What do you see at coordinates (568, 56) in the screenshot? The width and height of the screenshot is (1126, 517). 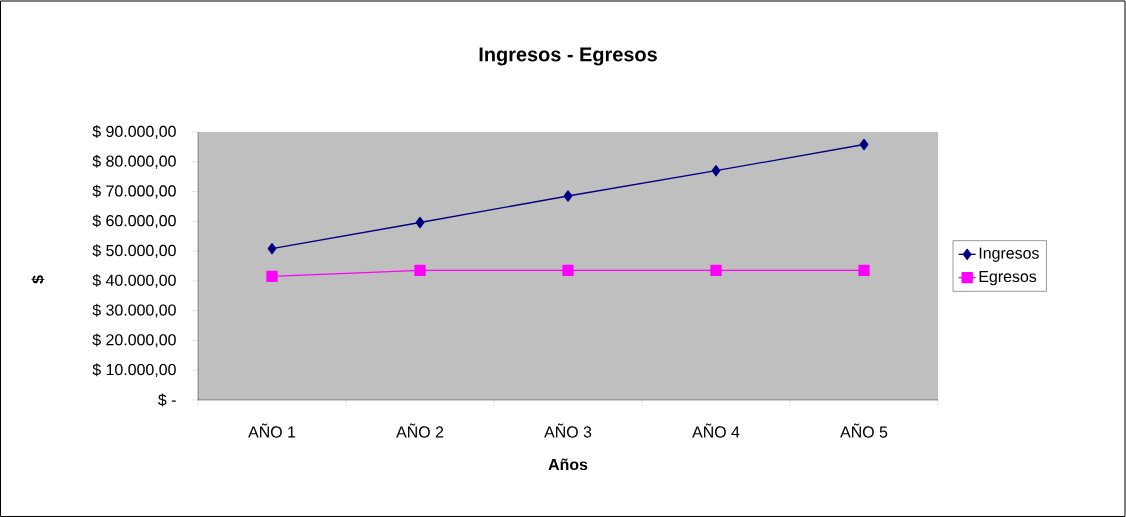 I see `chart-title: Ingresos - Egresos` at bounding box center [568, 56].